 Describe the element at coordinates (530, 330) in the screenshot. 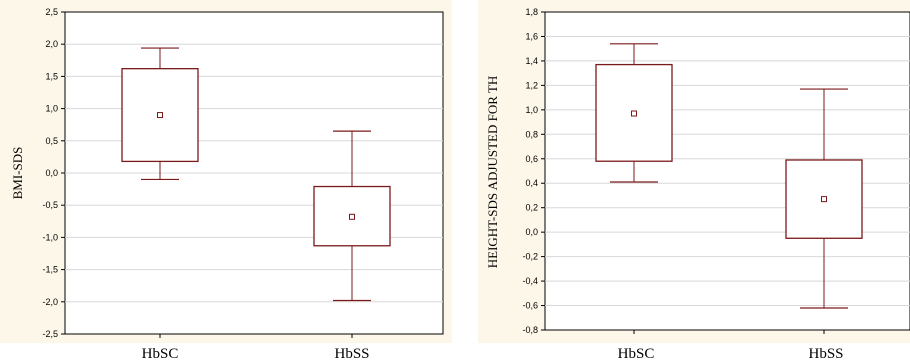

I see `chart2-y-tick-label: -0,8` at that location.